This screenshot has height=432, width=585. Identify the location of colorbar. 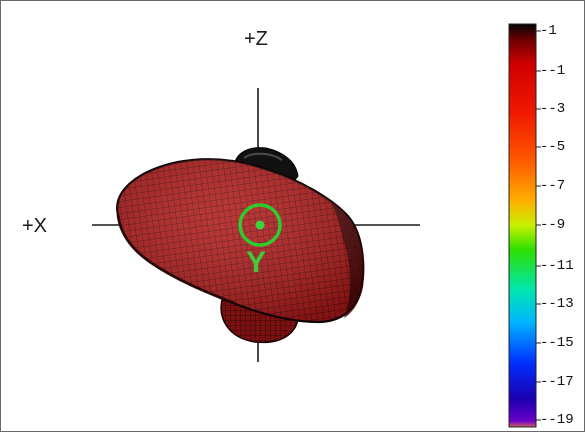
(522, 225).